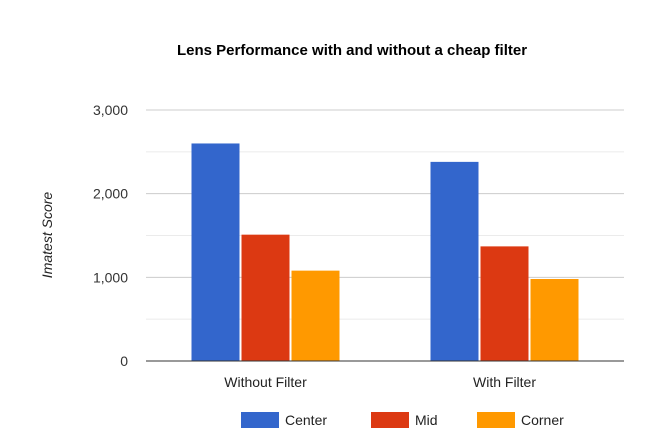 This screenshot has height=448, width=650. Describe the element at coordinates (496, 420) in the screenshot. I see `legend-swatch-corner` at that location.